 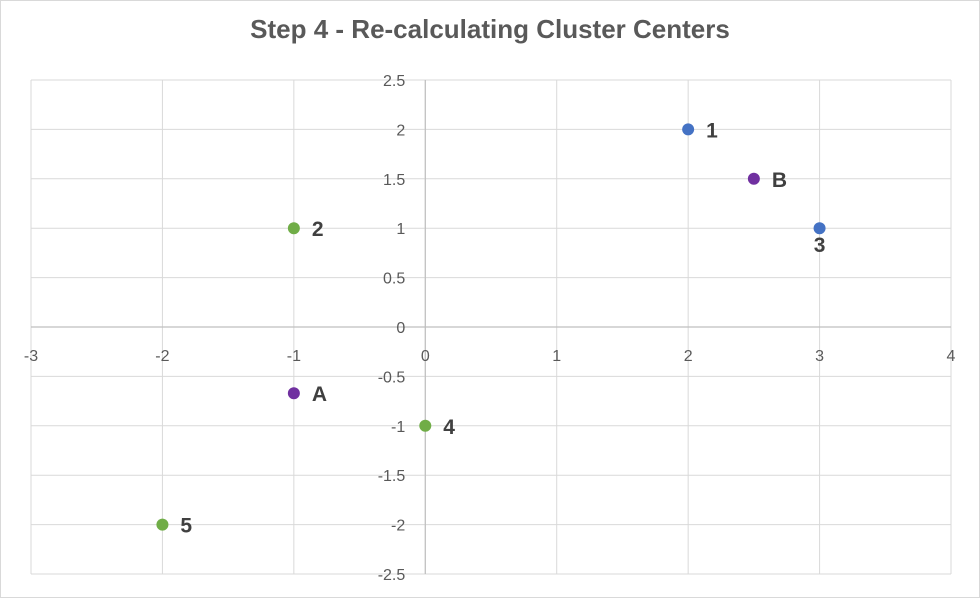 What do you see at coordinates (820, 245) in the screenshot?
I see `data-label: 3` at bounding box center [820, 245].